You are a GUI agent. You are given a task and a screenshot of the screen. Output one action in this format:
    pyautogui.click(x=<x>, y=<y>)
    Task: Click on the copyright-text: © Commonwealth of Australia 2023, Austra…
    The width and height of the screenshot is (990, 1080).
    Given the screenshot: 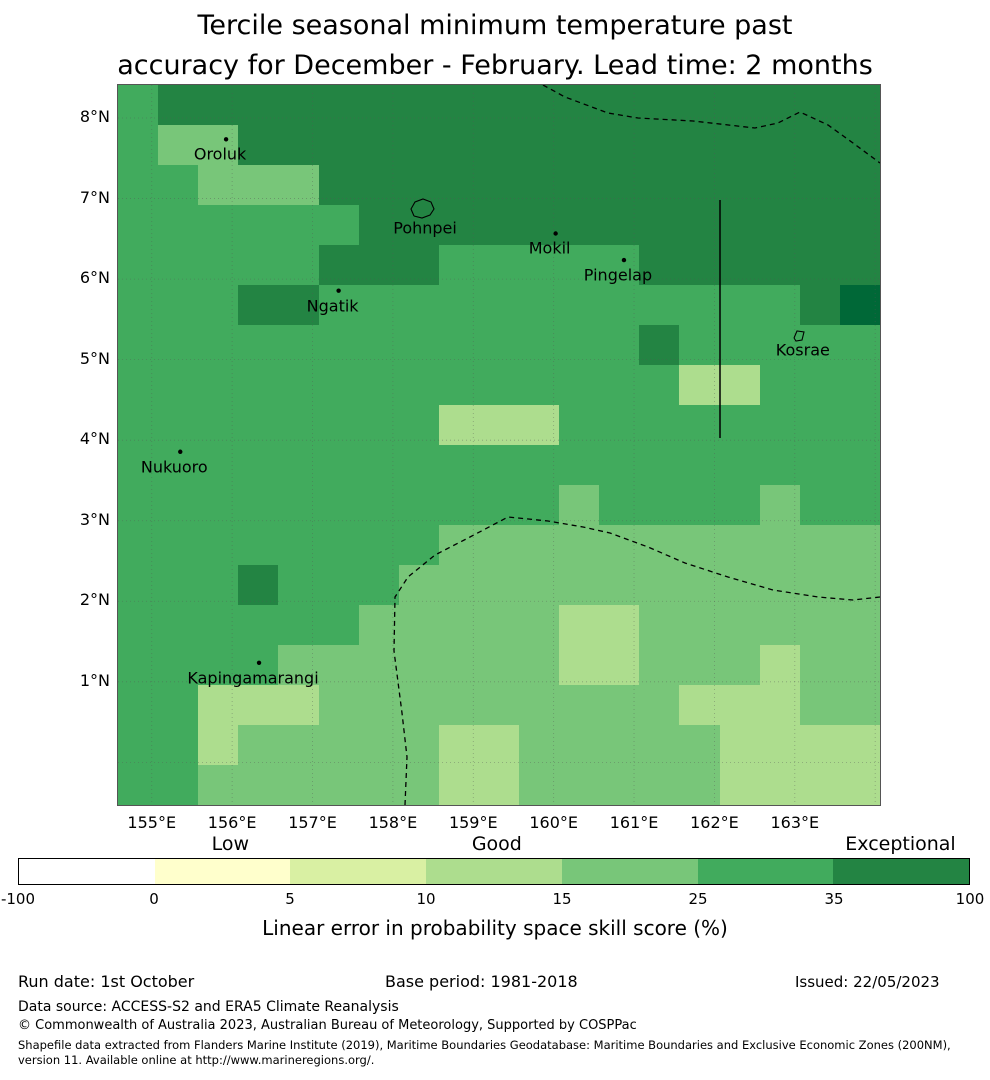 What is the action you would take?
    pyautogui.click(x=327, y=1025)
    